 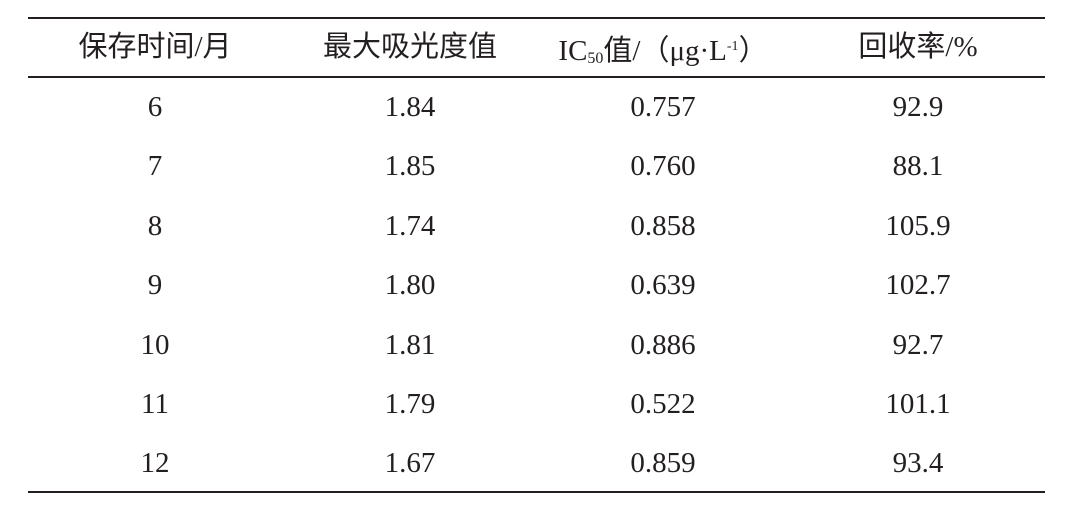 What do you see at coordinates (410, 166) in the screenshot?
I see `table-cell: 1.85` at bounding box center [410, 166].